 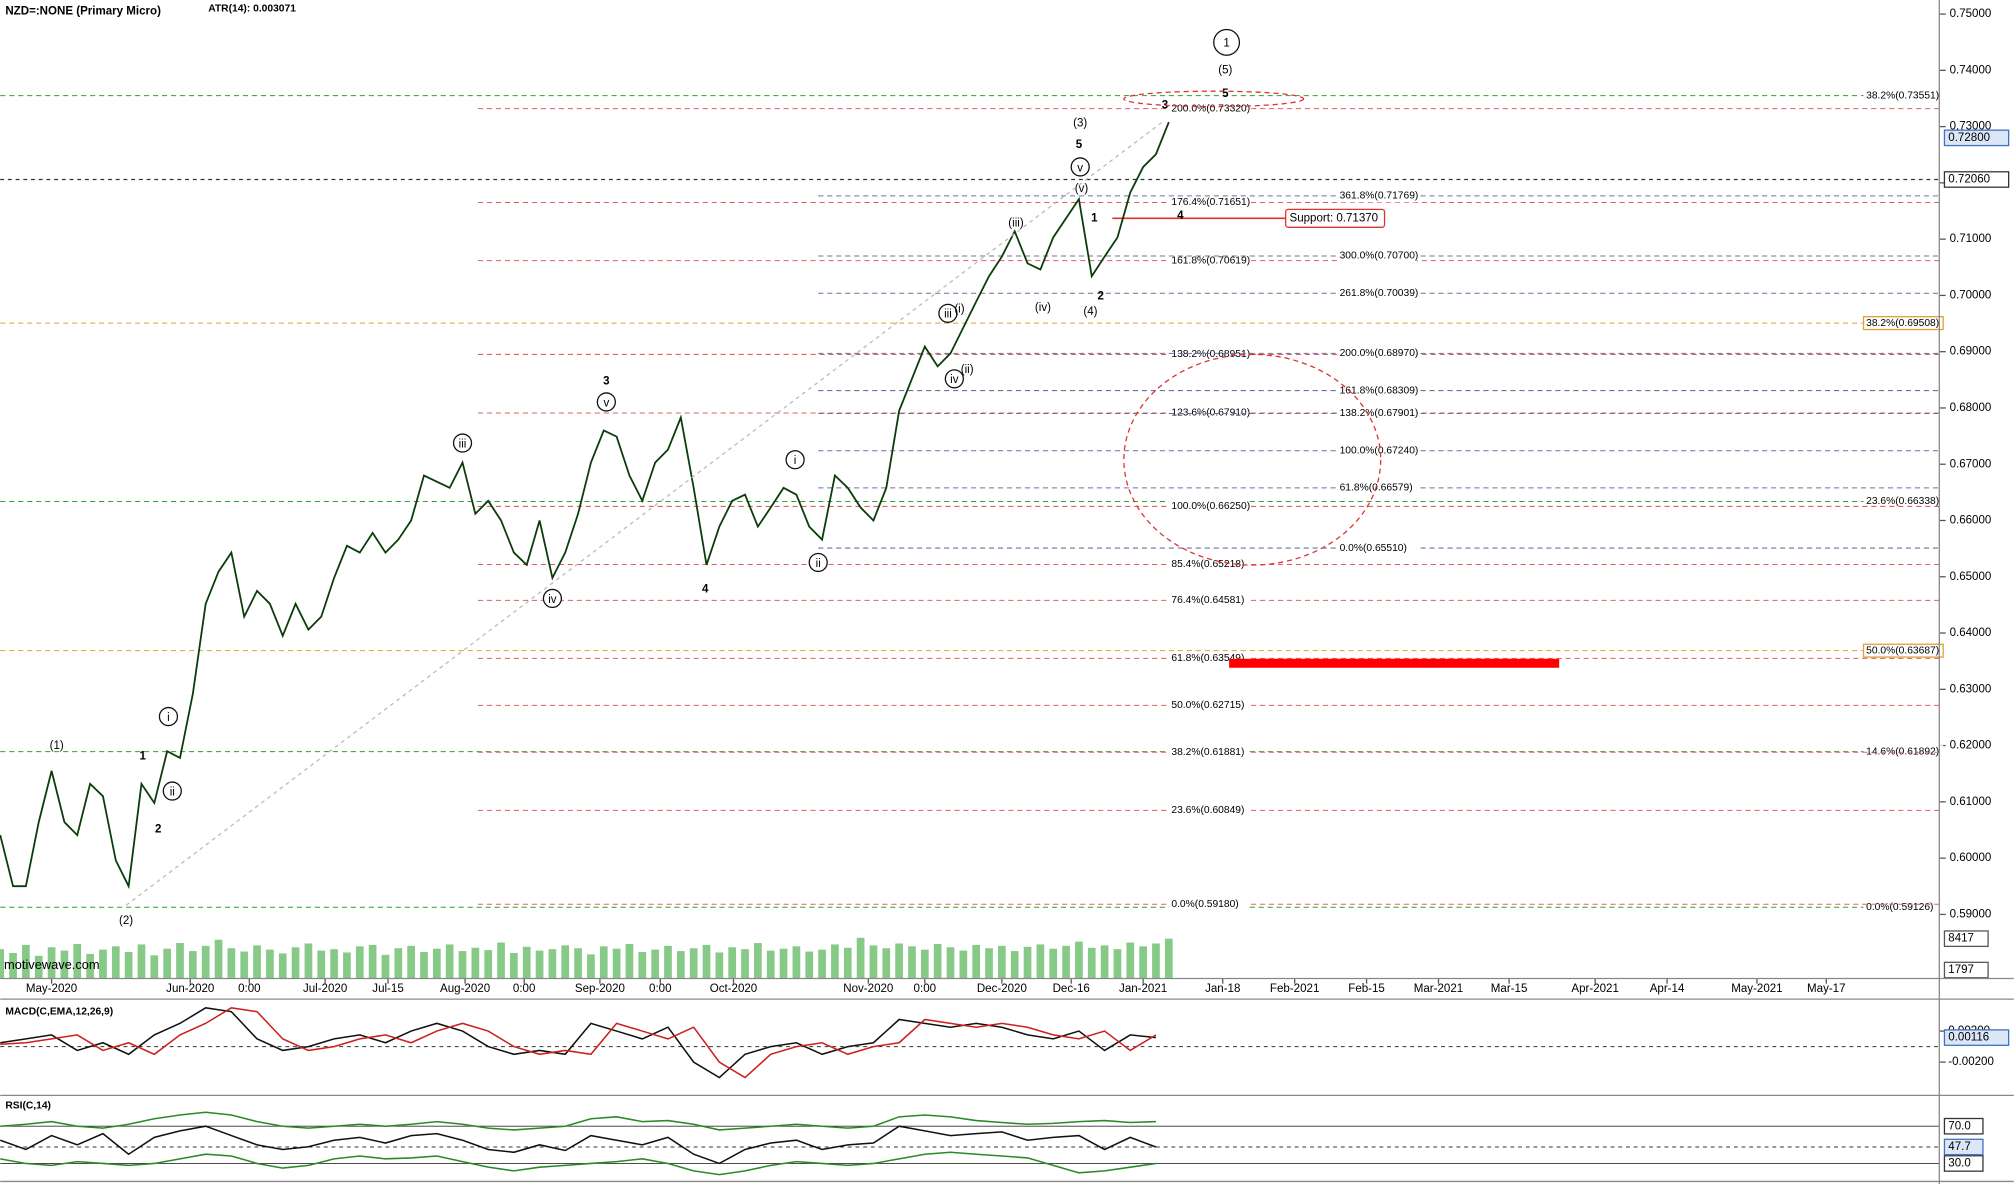 I want to click on x-tick-label: Nov-2020, so click(x=868, y=989).